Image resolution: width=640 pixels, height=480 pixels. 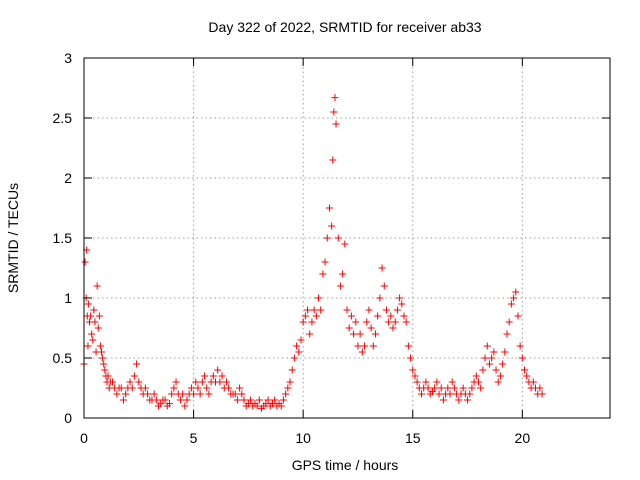 I want to click on y-tick-label: 2.5, so click(x=63, y=118).